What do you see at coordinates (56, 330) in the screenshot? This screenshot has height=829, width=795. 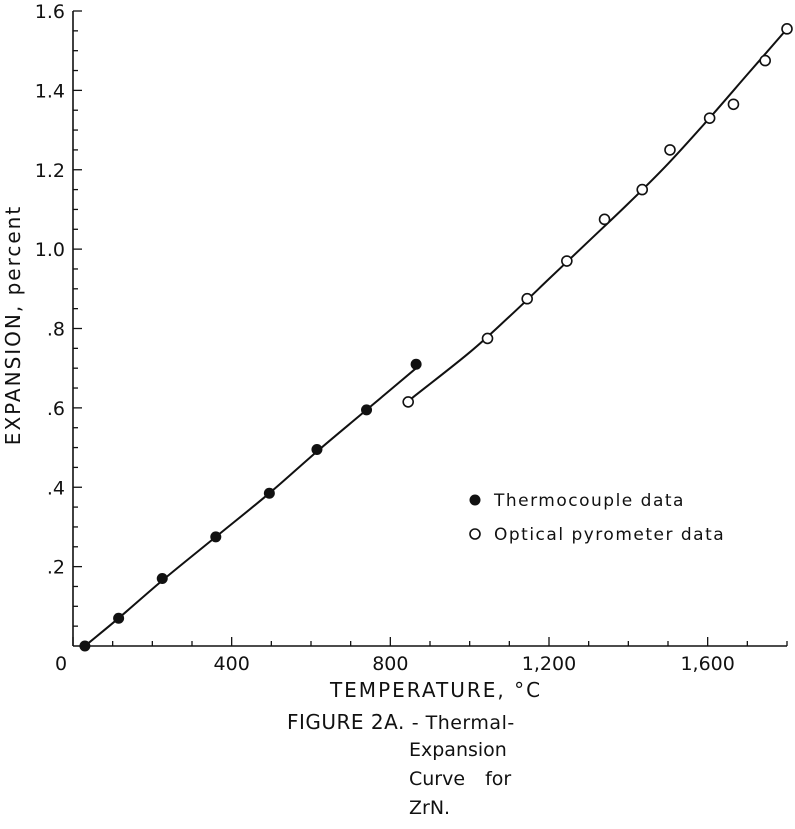 I see `y-tick-label: .8` at bounding box center [56, 330].